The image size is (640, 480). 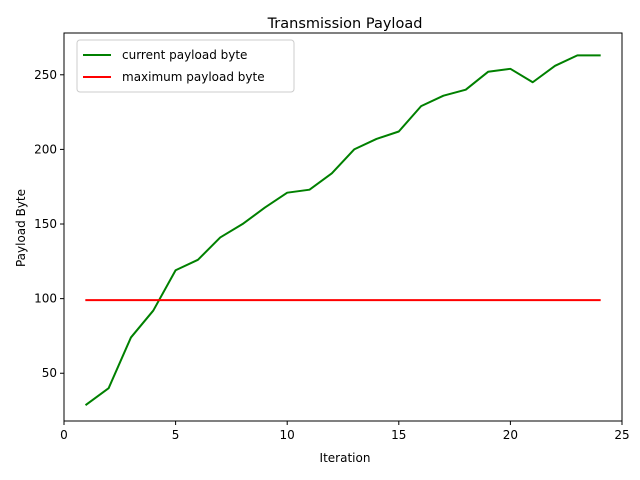 I want to click on x-tick-label: 25, so click(x=621, y=435).